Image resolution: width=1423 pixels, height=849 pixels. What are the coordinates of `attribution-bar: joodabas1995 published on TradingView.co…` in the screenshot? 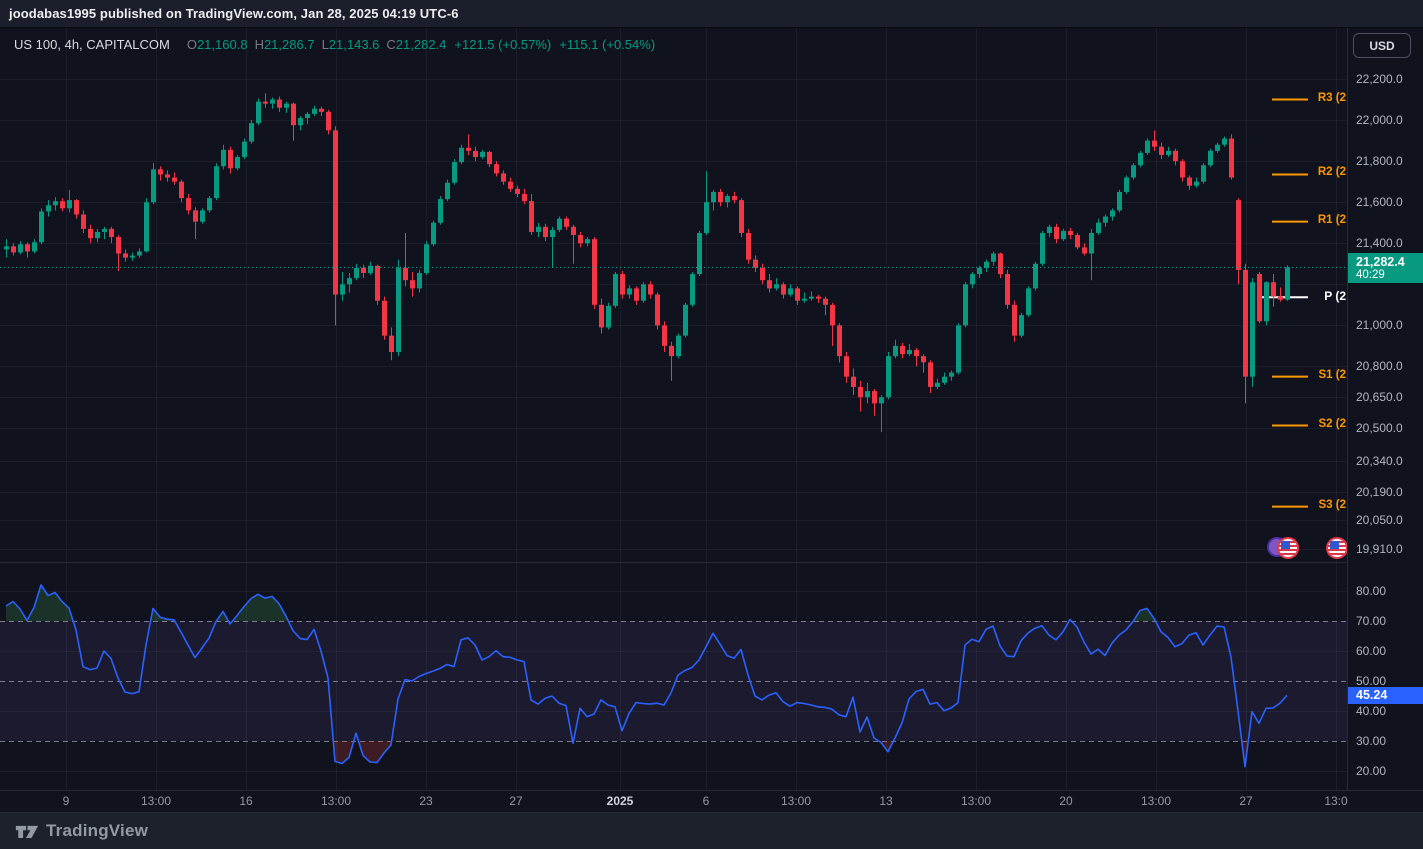 It's located at (711, 14).